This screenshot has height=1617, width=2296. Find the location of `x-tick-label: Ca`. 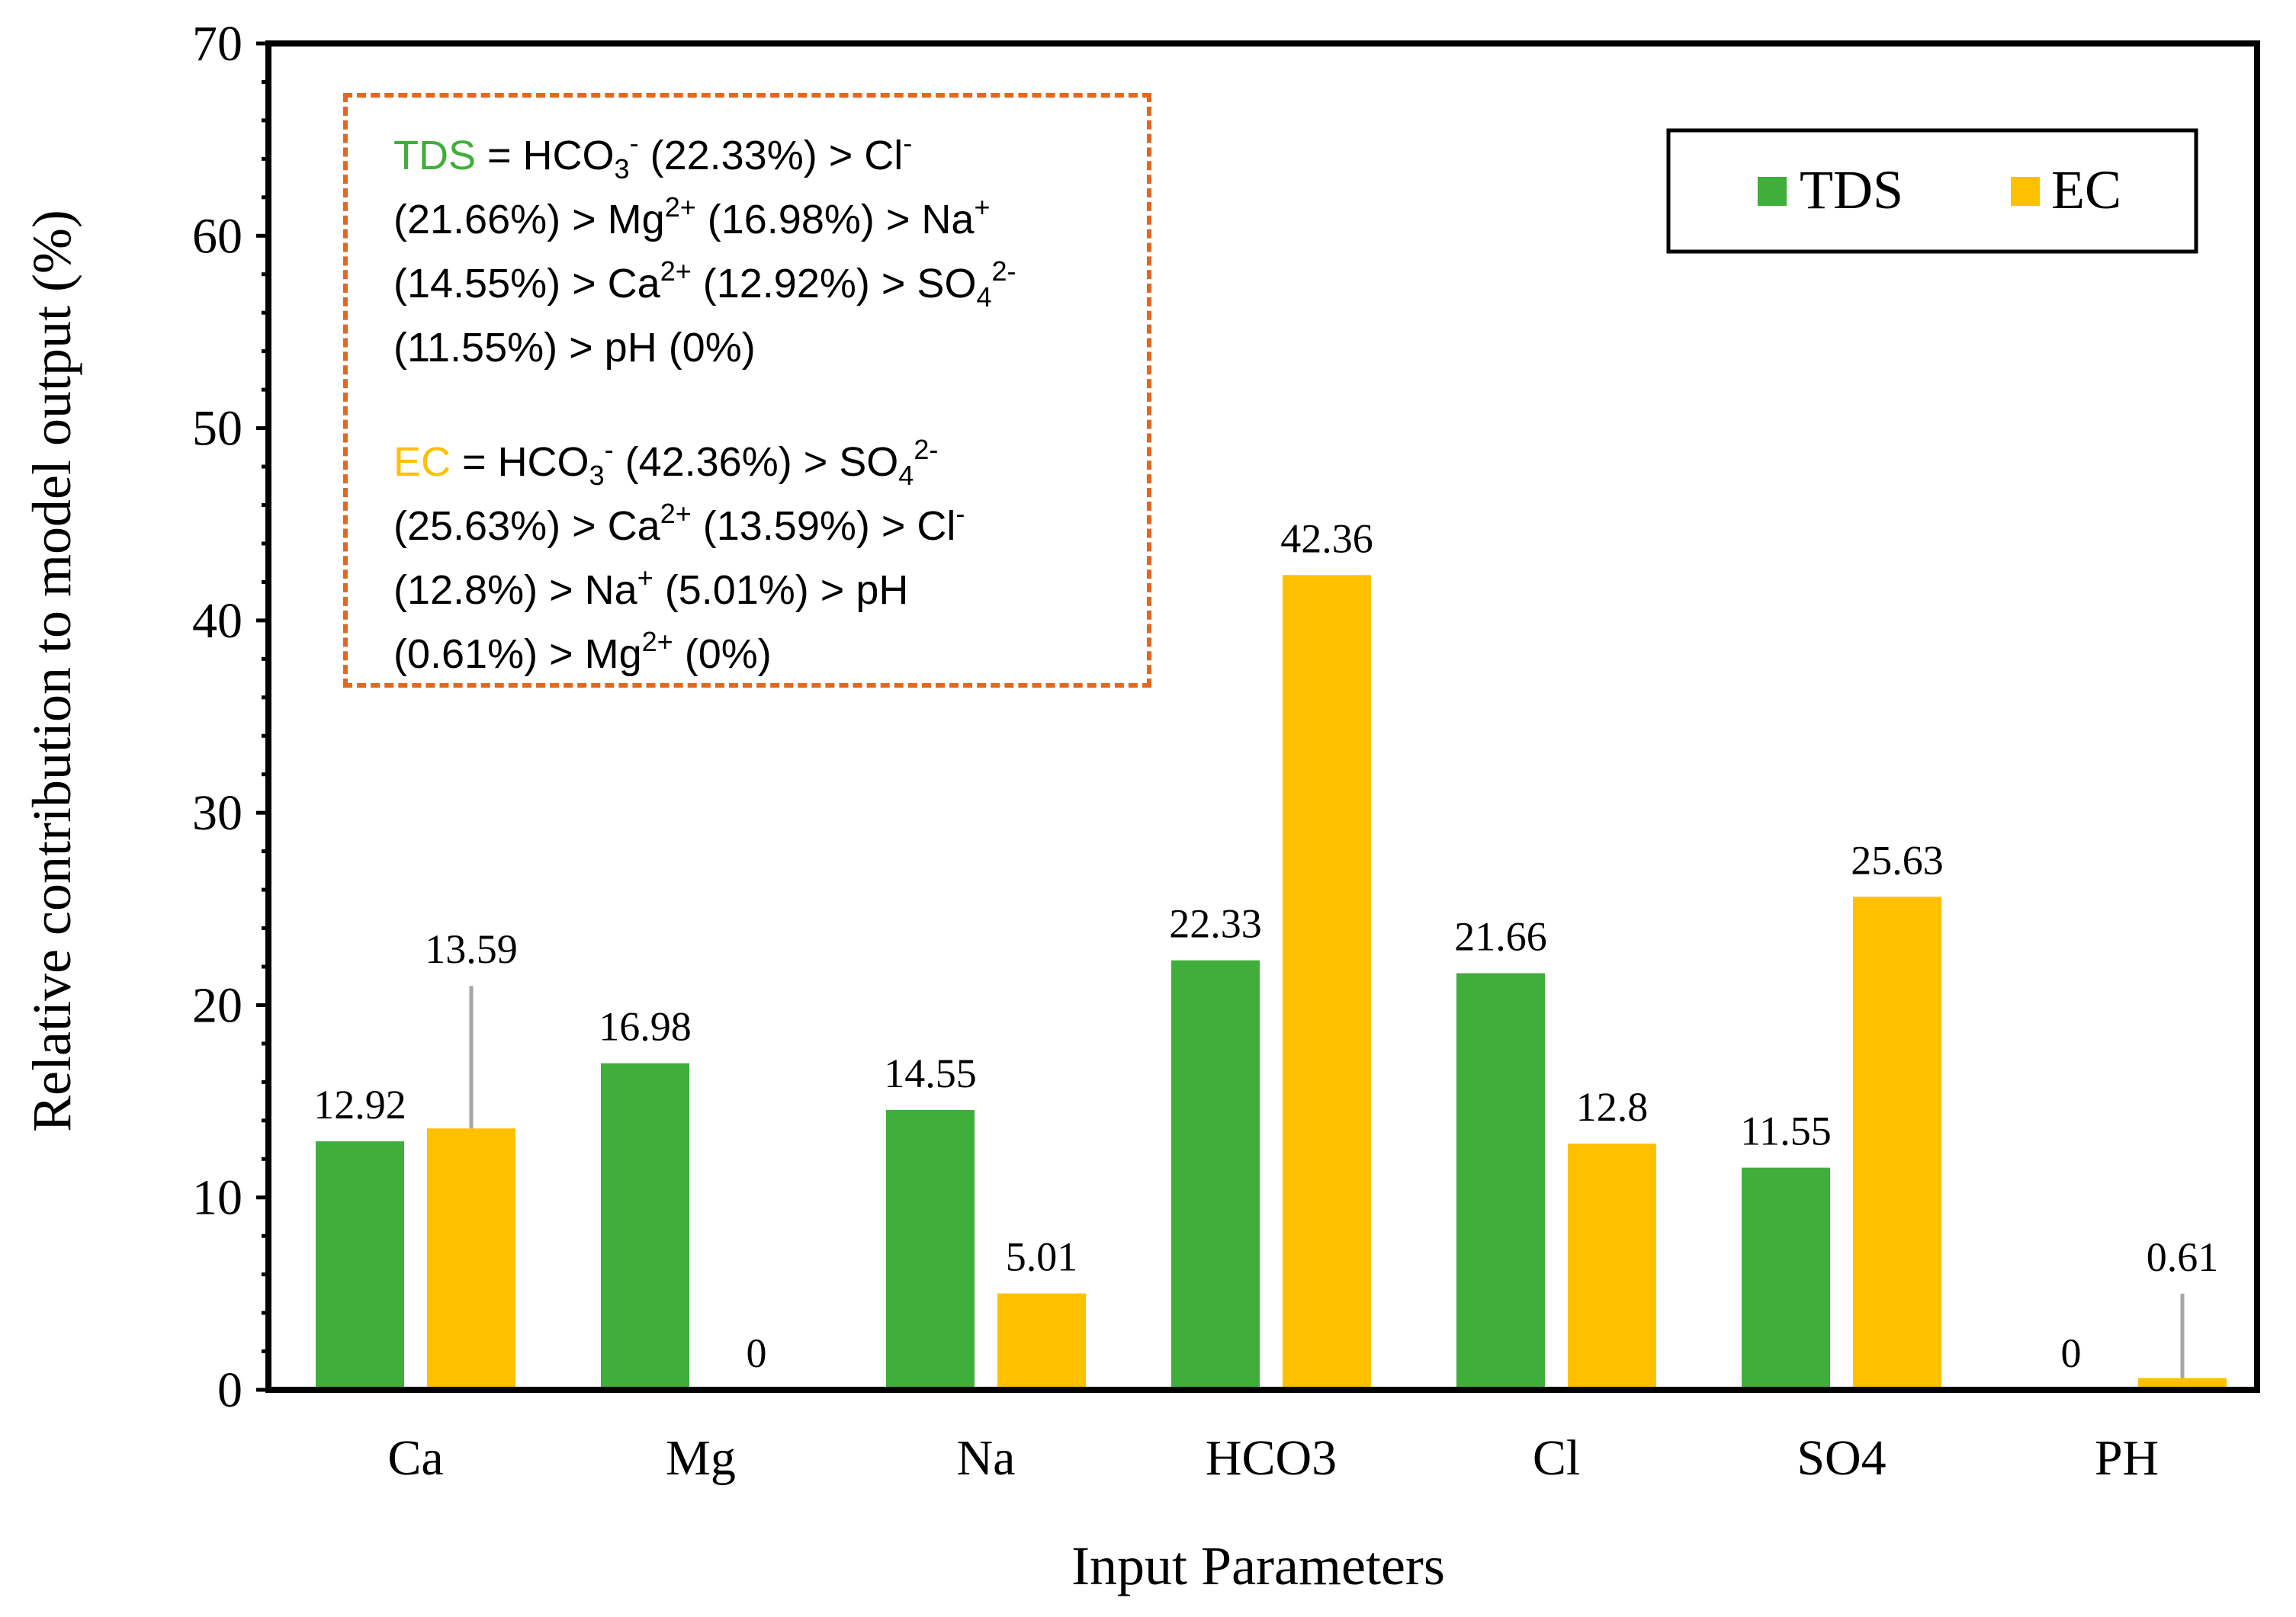

x-tick-label: Ca is located at coordinates (415, 1458).